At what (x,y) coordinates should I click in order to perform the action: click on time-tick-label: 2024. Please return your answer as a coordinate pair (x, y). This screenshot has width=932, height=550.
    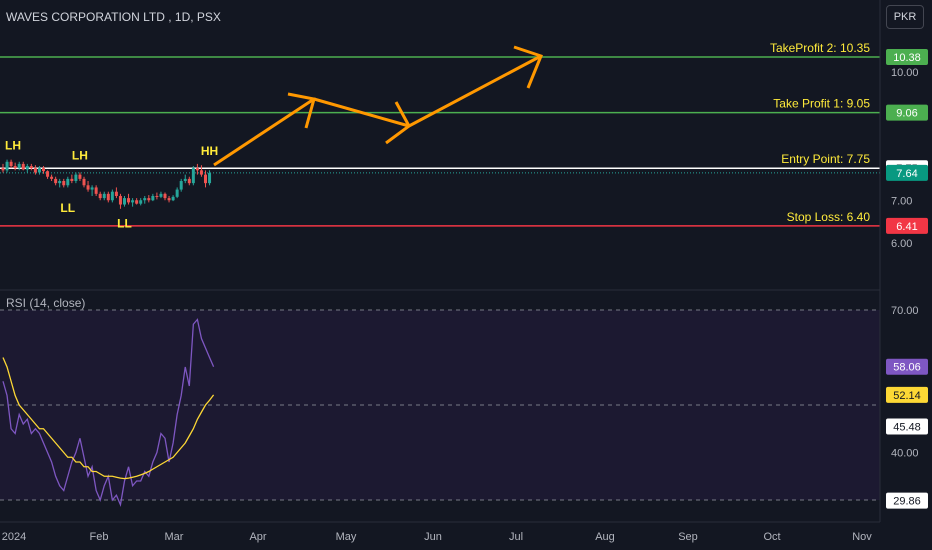
    Looking at the image, I should click on (14, 537).